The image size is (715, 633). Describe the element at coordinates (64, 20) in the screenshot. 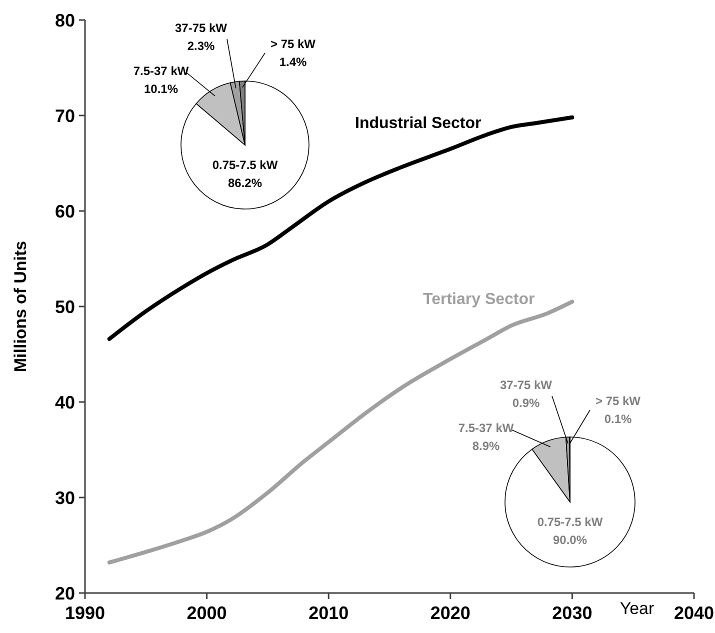

I see `y-tick-label: 80` at that location.